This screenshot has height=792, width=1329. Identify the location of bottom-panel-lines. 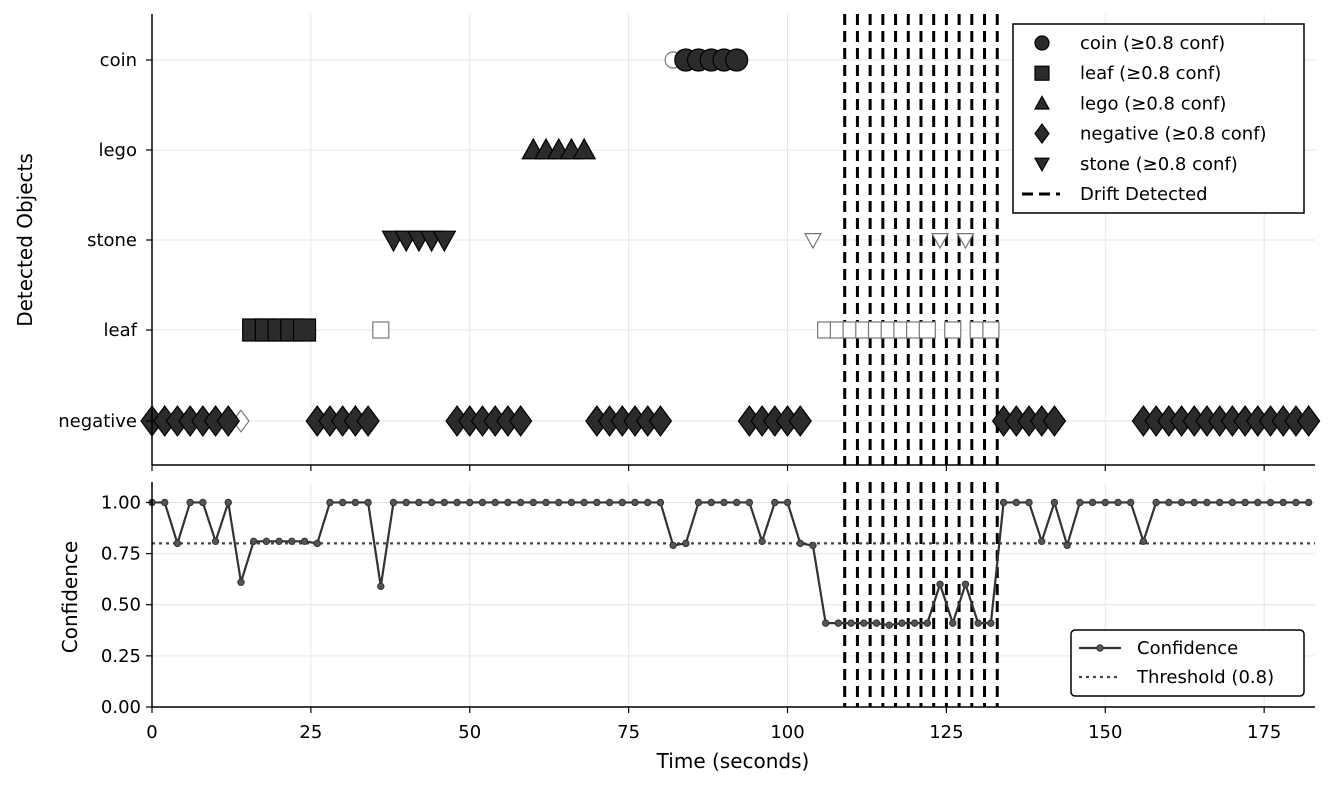
(731, 563).